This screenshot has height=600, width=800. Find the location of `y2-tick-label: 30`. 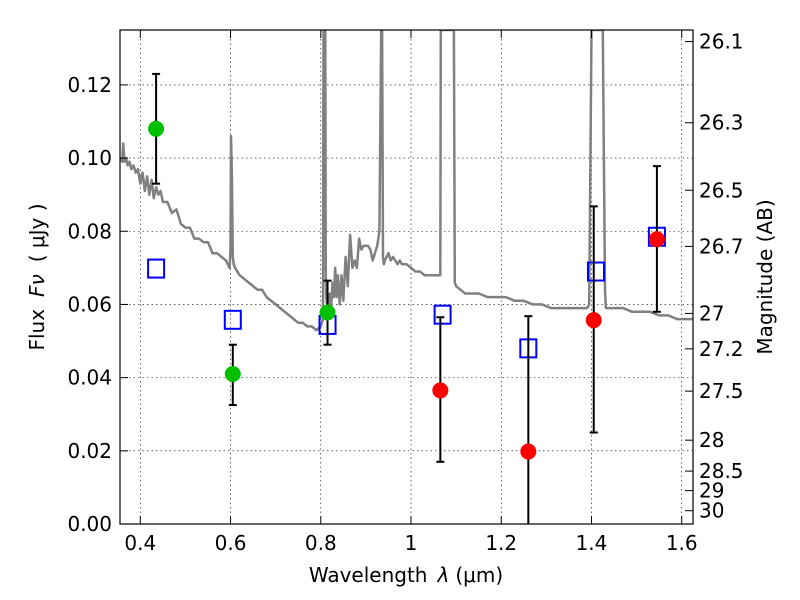

y2-tick-label: 30 is located at coordinates (711, 511).